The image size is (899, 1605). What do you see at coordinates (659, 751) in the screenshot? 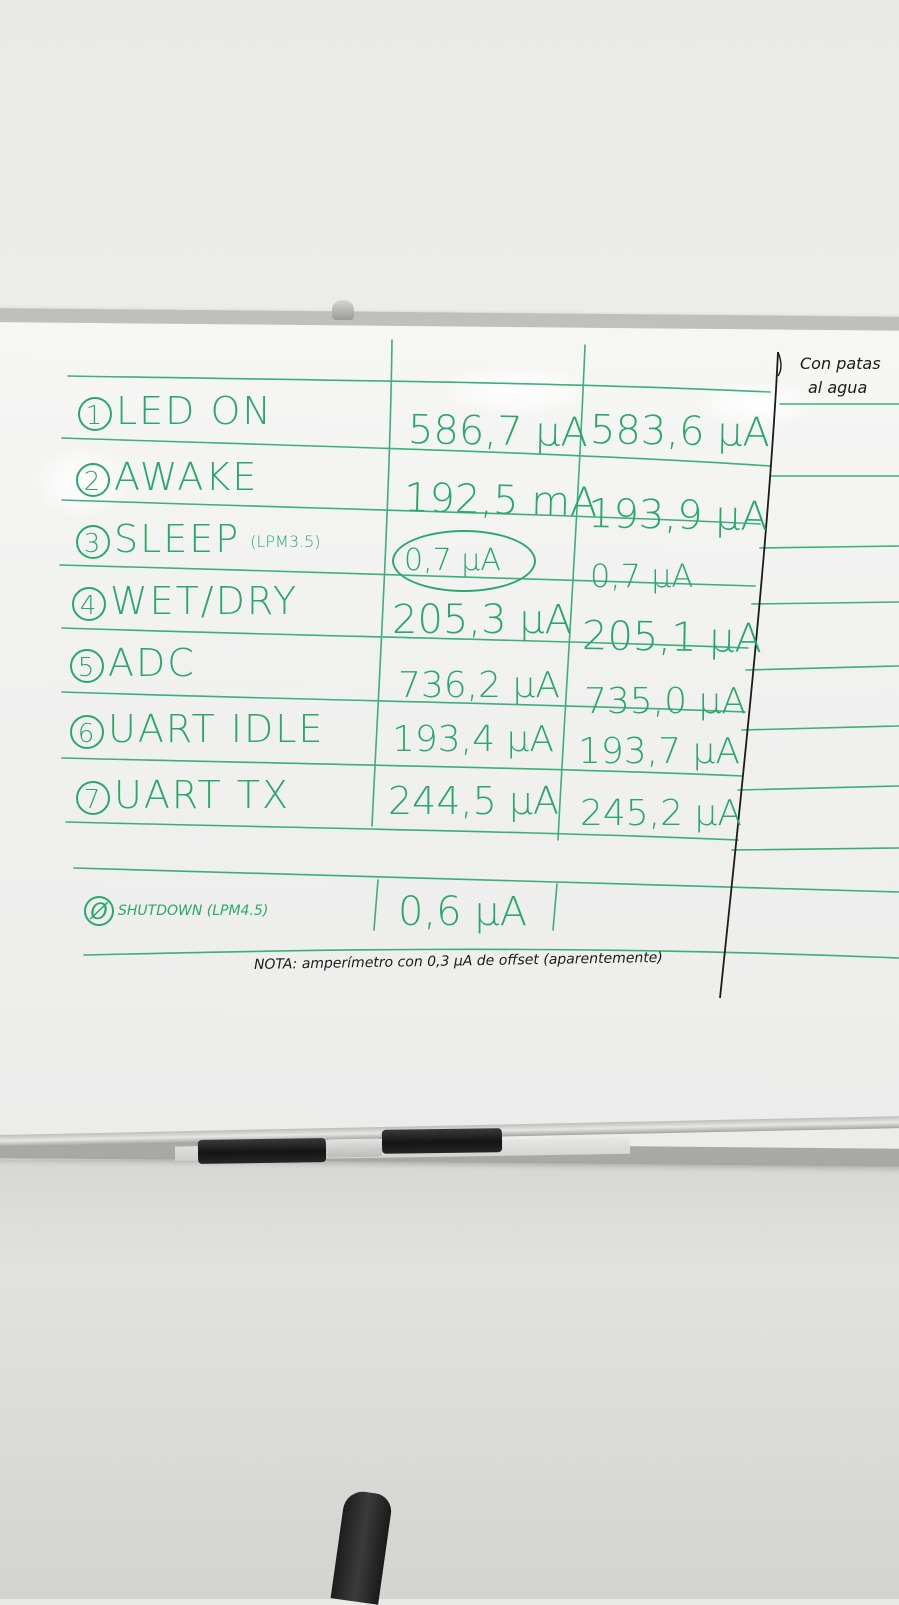
I see `row-6-value-2: 193,7 μA` at bounding box center [659, 751].